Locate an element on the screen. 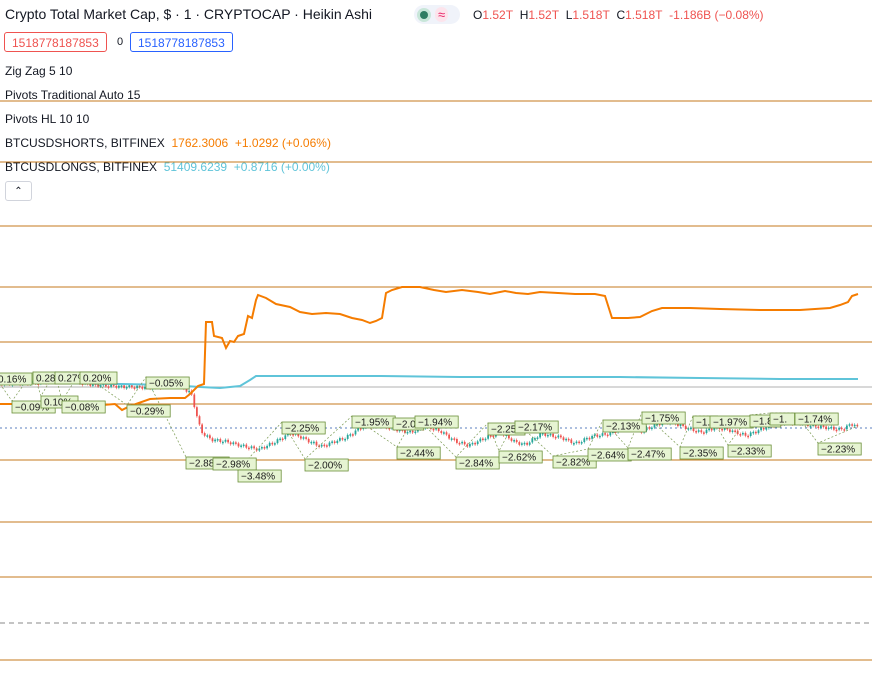  market-status-chip: ≈ is located at coordinates (437, 14).